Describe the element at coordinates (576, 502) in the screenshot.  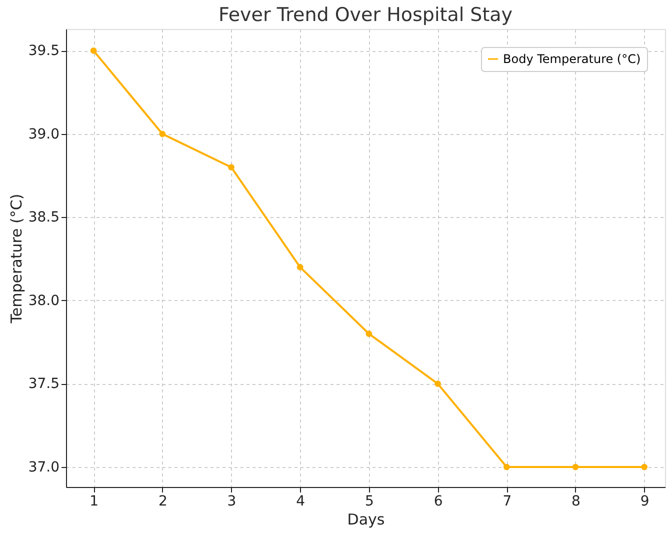
I see `x-tick-label: 8` at that location.